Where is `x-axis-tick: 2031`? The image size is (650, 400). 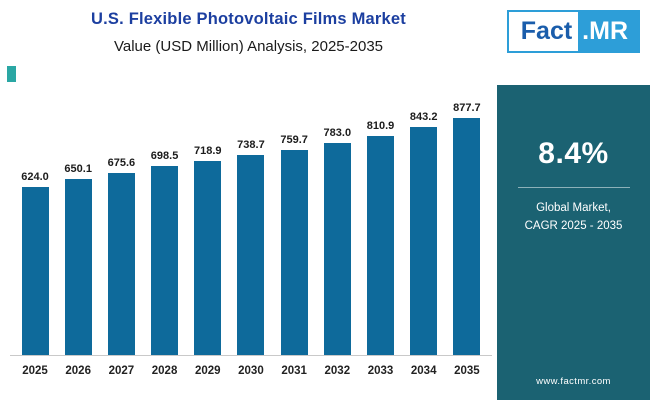 x-axis-tick: 2031 is located at coordinates (294, 371).